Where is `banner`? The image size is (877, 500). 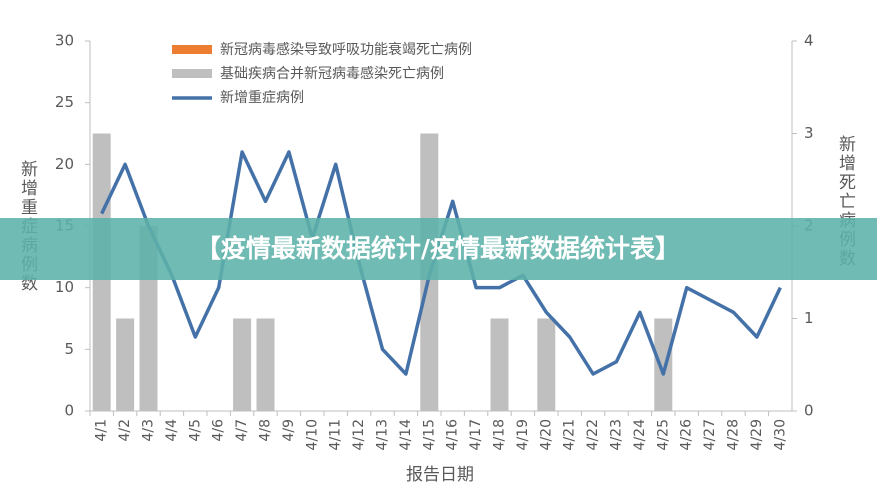
banner is located at coordinates (438, 249).